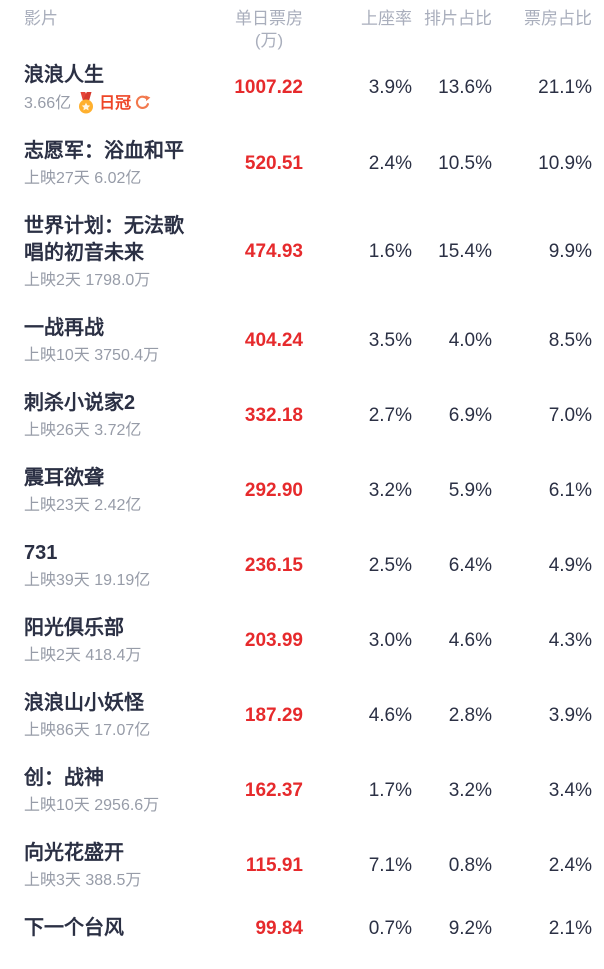 This screenshot has width=604, height=969. I want to click on movie-subtitle: 上映26天 3.72亿, so click(83, 430).